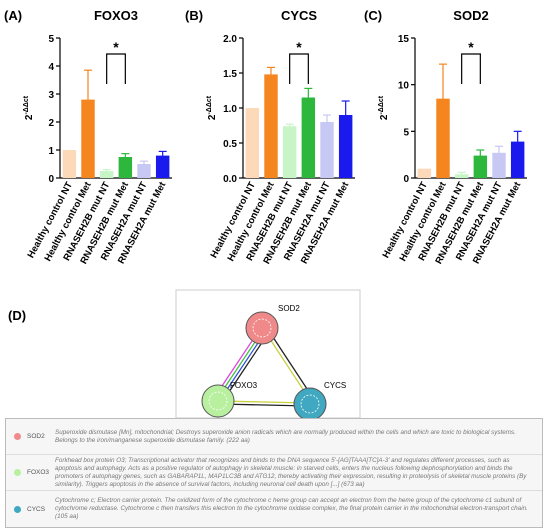  Describe the element at coordinates (289, 308) in the screenshot. I see `node-label: SOD2` at that location.